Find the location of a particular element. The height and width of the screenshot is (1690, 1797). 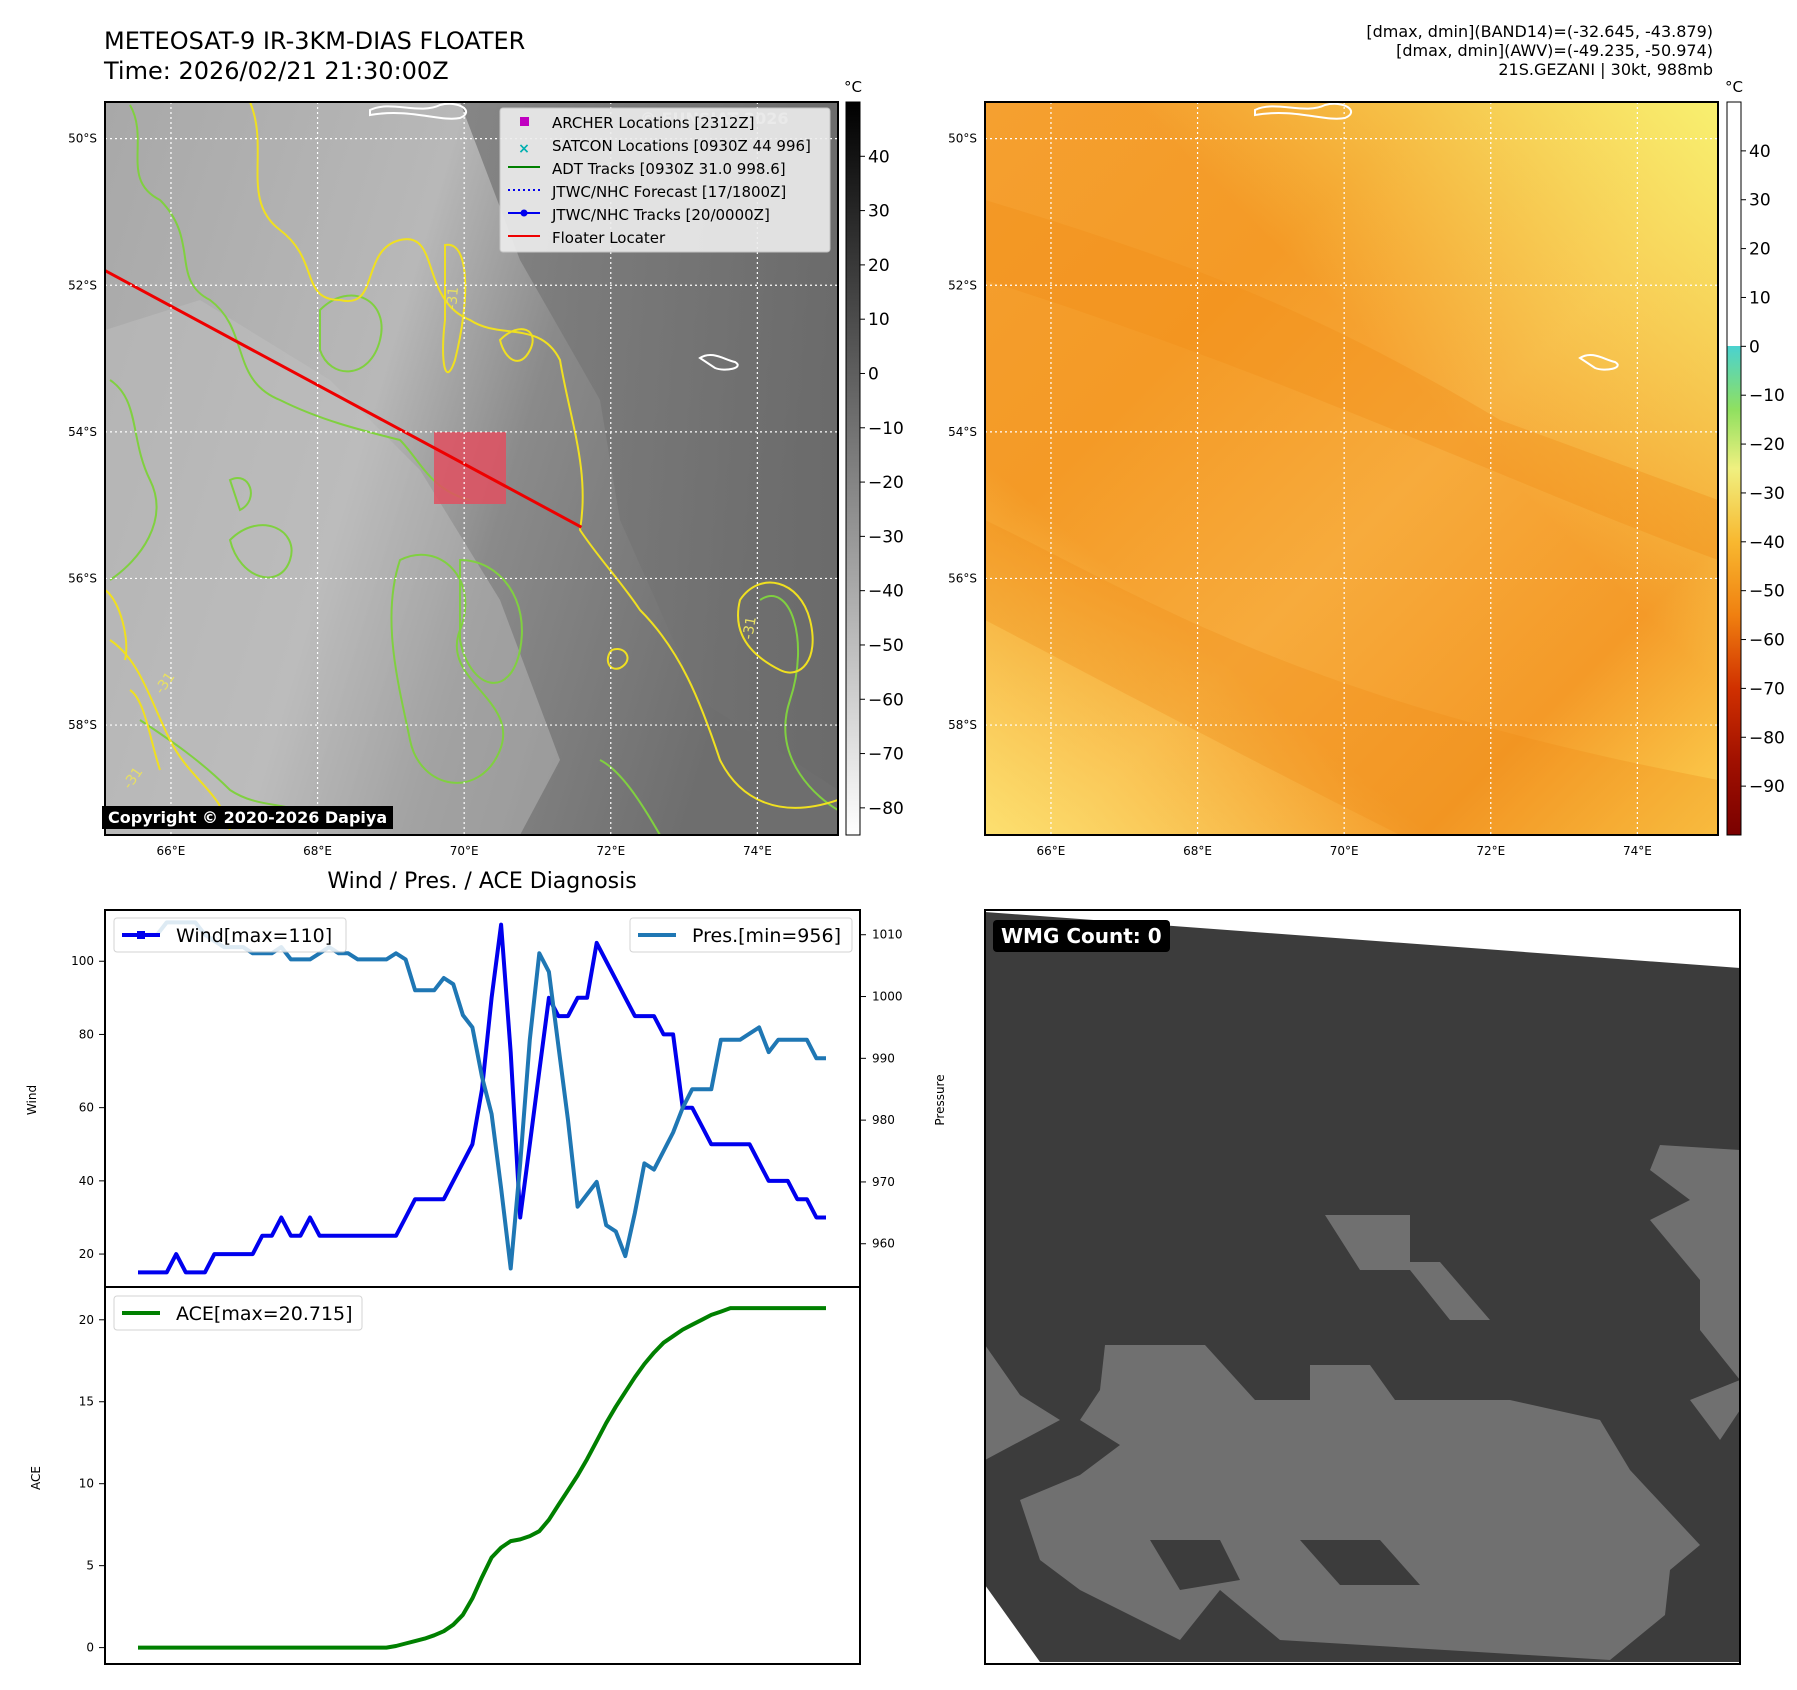

ace-frame is located at coordinates (482, 1475).